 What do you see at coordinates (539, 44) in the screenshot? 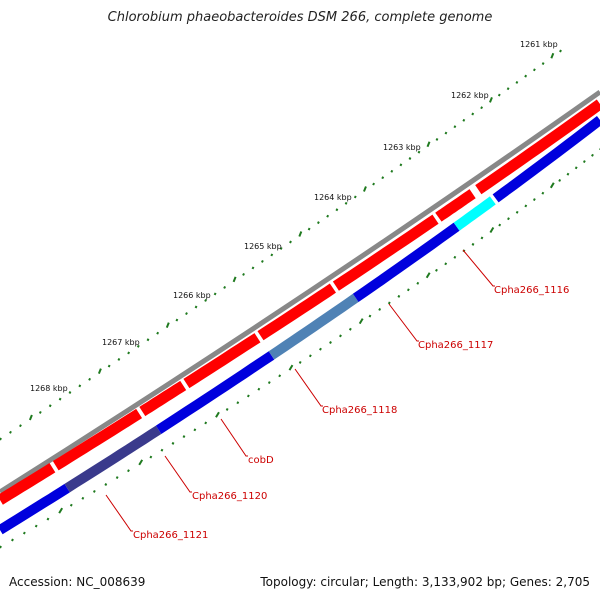
I see `ruler-label: 1261 kbp` at bounding box center [539, 44].